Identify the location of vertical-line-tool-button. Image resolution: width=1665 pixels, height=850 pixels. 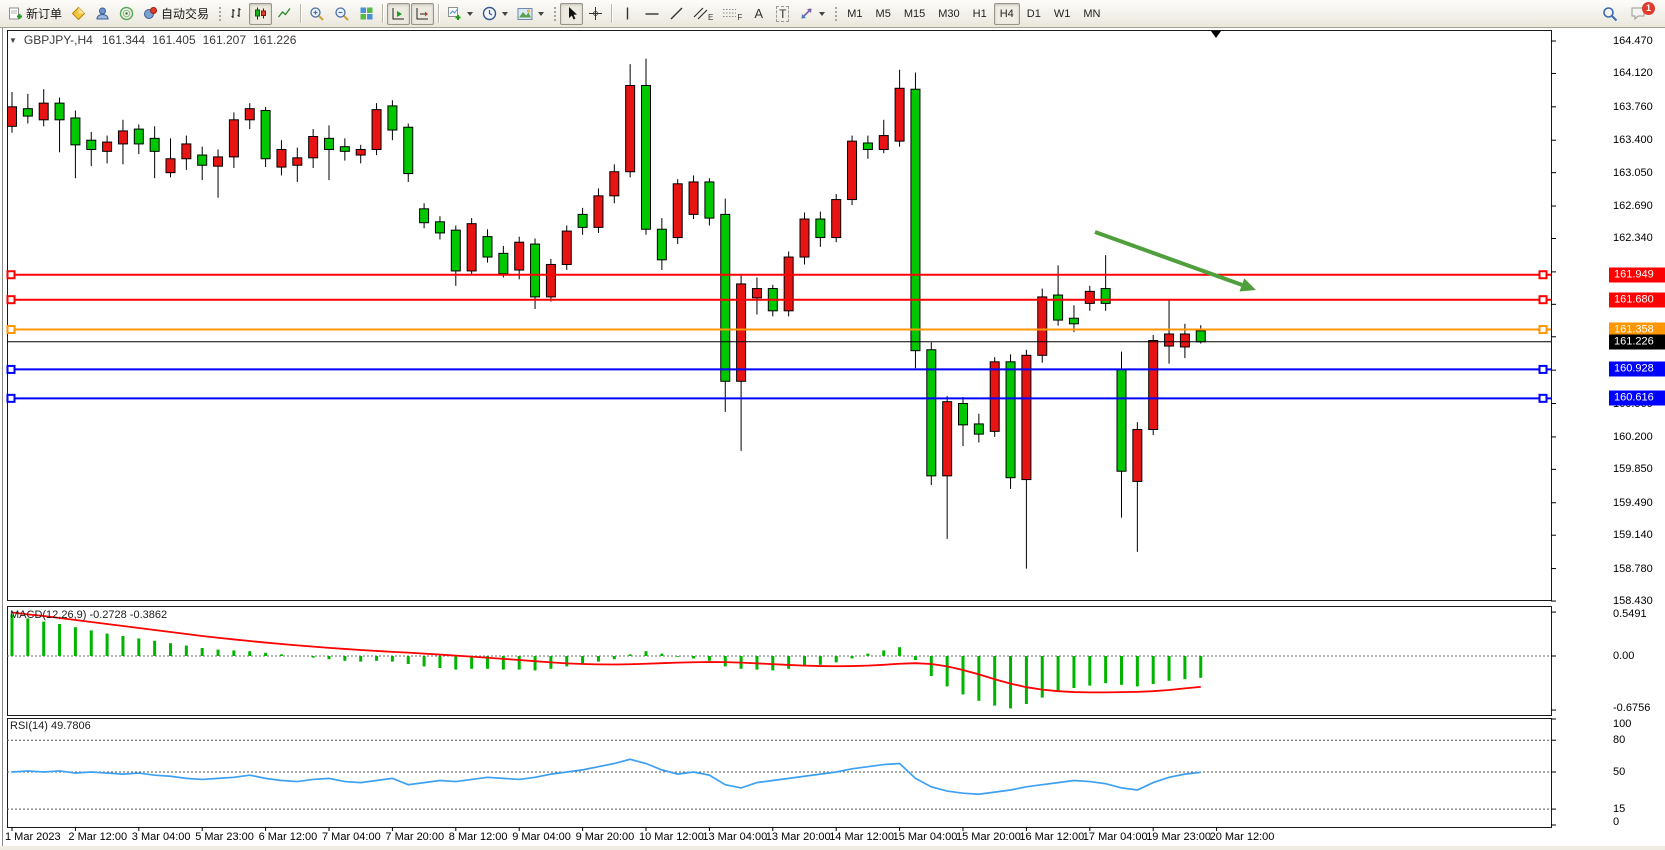
(627, 14).